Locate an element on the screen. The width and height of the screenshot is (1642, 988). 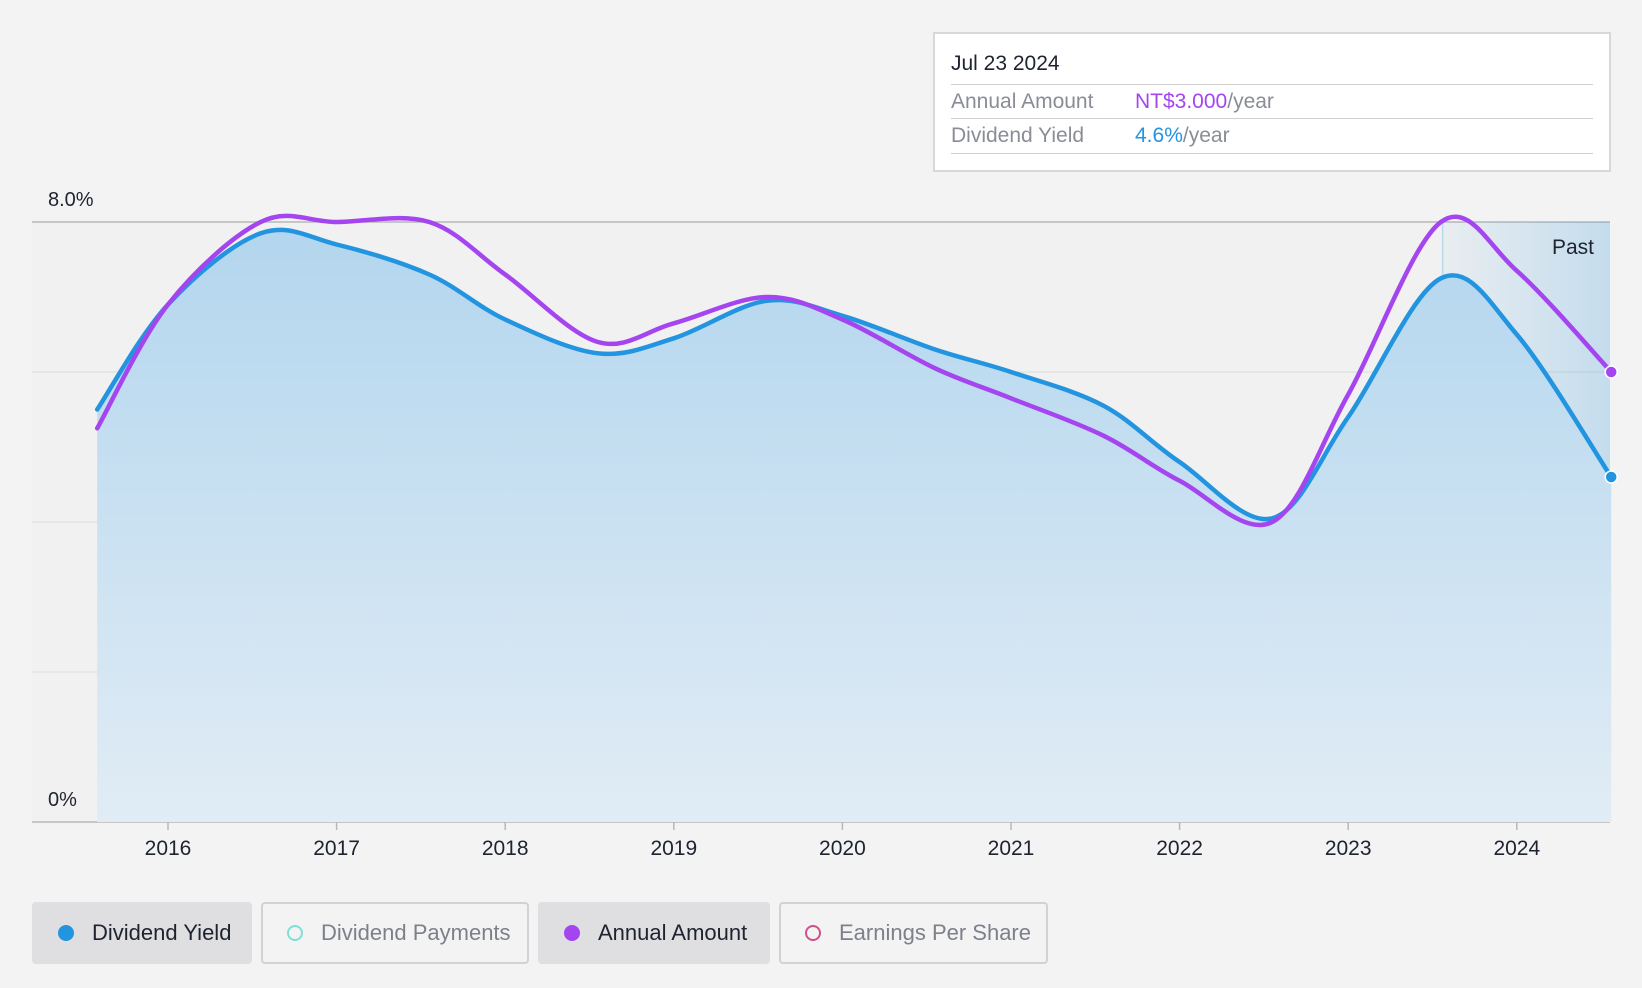
annual-amount-end-point is located at coordinates (1611, 372).